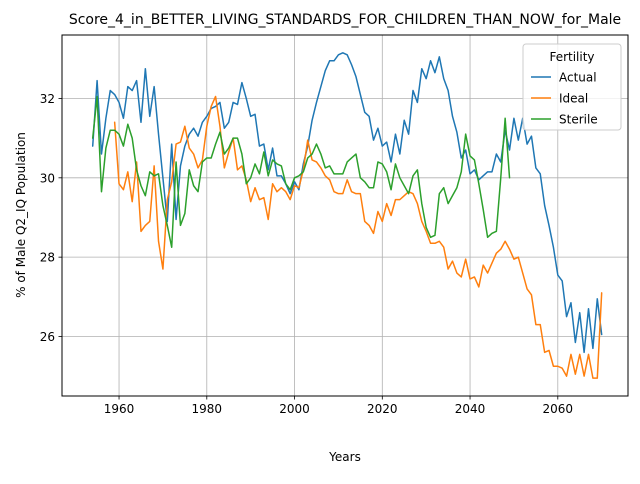 The image size is (640, 484). I want to click on x-tick-label: 2060, so click(558, 409).